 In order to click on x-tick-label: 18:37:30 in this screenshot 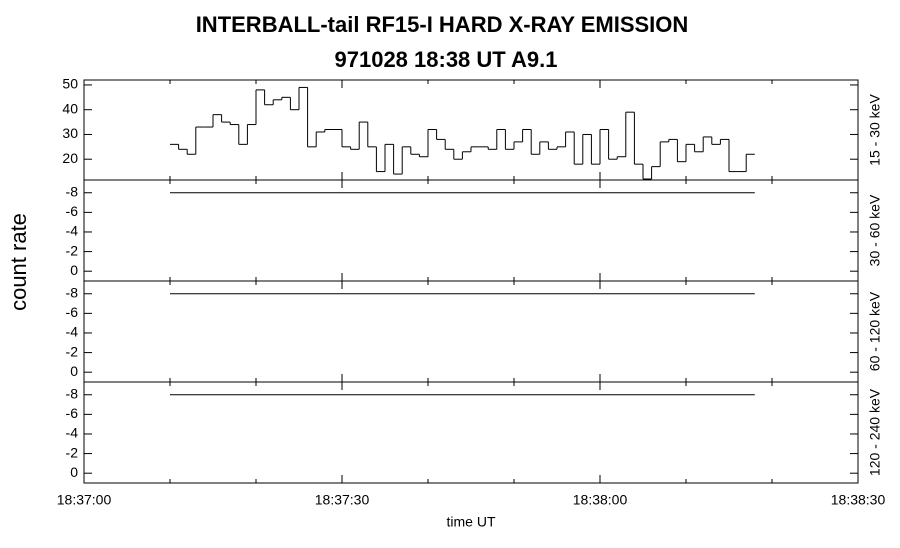, I will do `click(342, 500)`.